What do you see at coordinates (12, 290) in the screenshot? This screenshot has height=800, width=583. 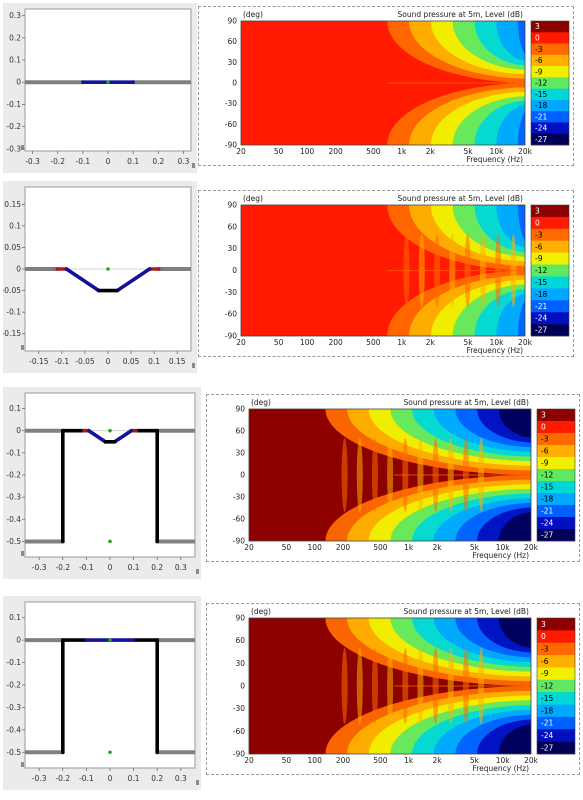 I see `y-tick-label: -0.05` at bounding box center [12, 290].